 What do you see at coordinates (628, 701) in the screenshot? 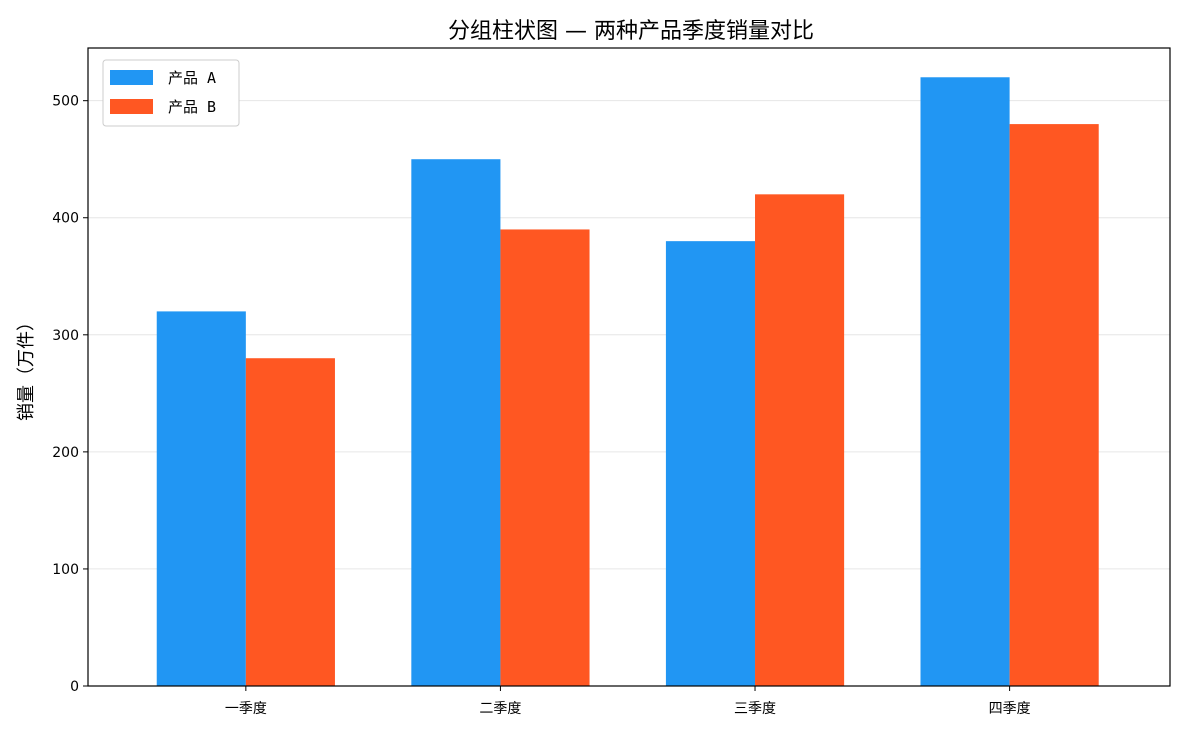
I see `x-axis-ticks: 一季度 二季度 三季度 四季度` at bounding box center [628, 701].